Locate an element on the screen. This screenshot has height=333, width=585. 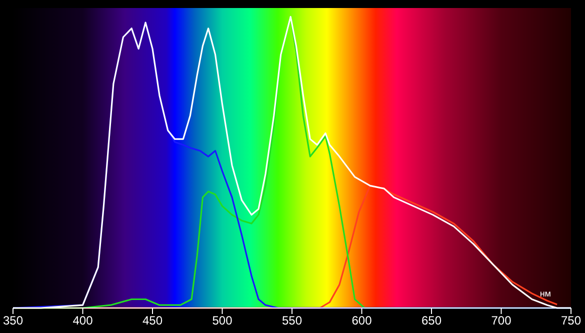
x-tick-label: 400 is located at coordinates (83, 321).